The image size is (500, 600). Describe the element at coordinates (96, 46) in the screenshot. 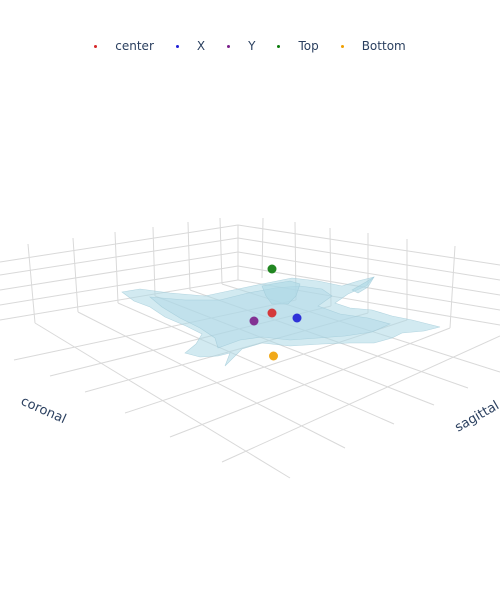

I see `legend-marker-center` at that location.